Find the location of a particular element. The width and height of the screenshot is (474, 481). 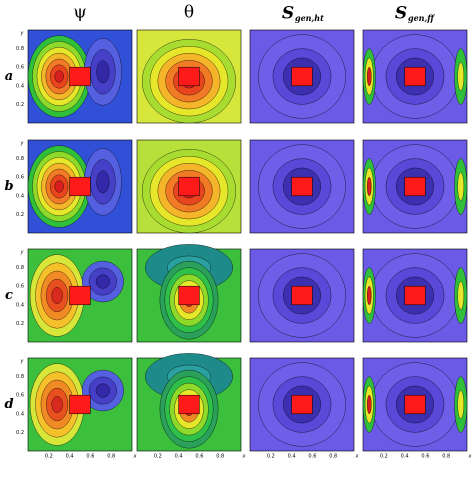

column-subscript: gen,ht is located at coordinates (309, 18).